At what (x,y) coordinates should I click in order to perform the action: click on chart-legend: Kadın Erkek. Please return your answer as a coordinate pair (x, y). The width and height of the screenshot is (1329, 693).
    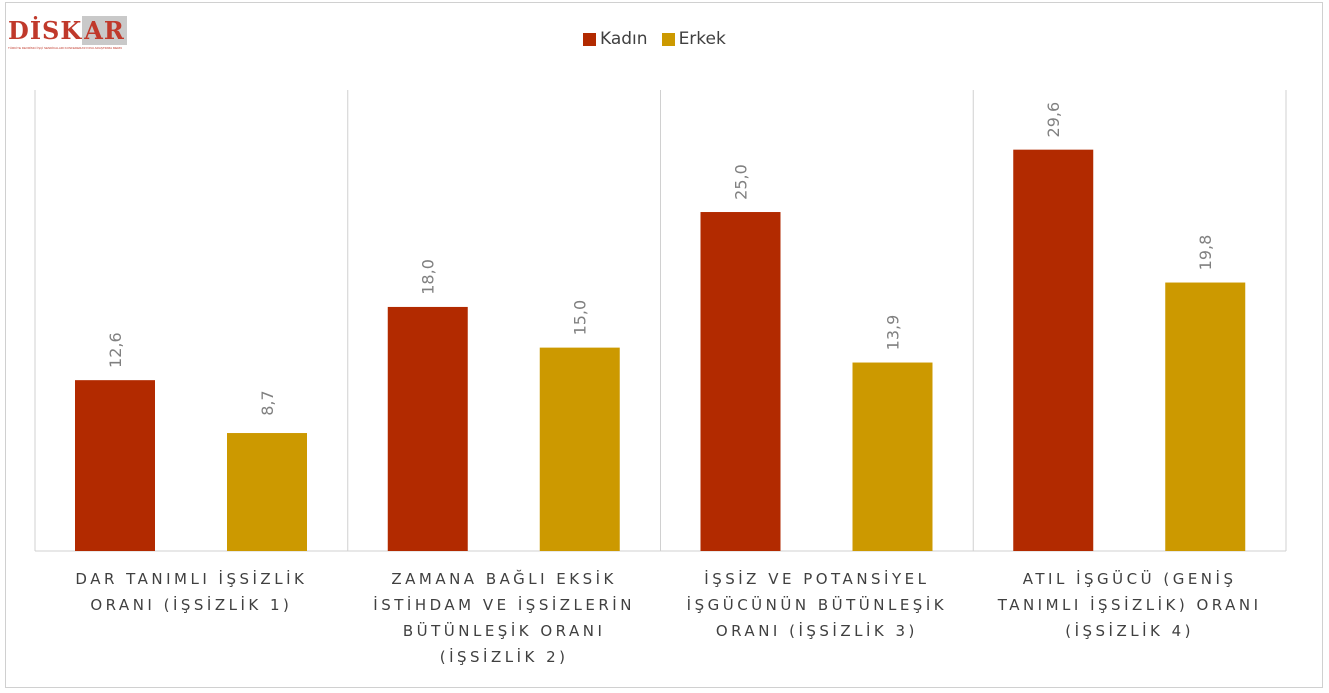
    Looking at the image, I should click on (661, 39).